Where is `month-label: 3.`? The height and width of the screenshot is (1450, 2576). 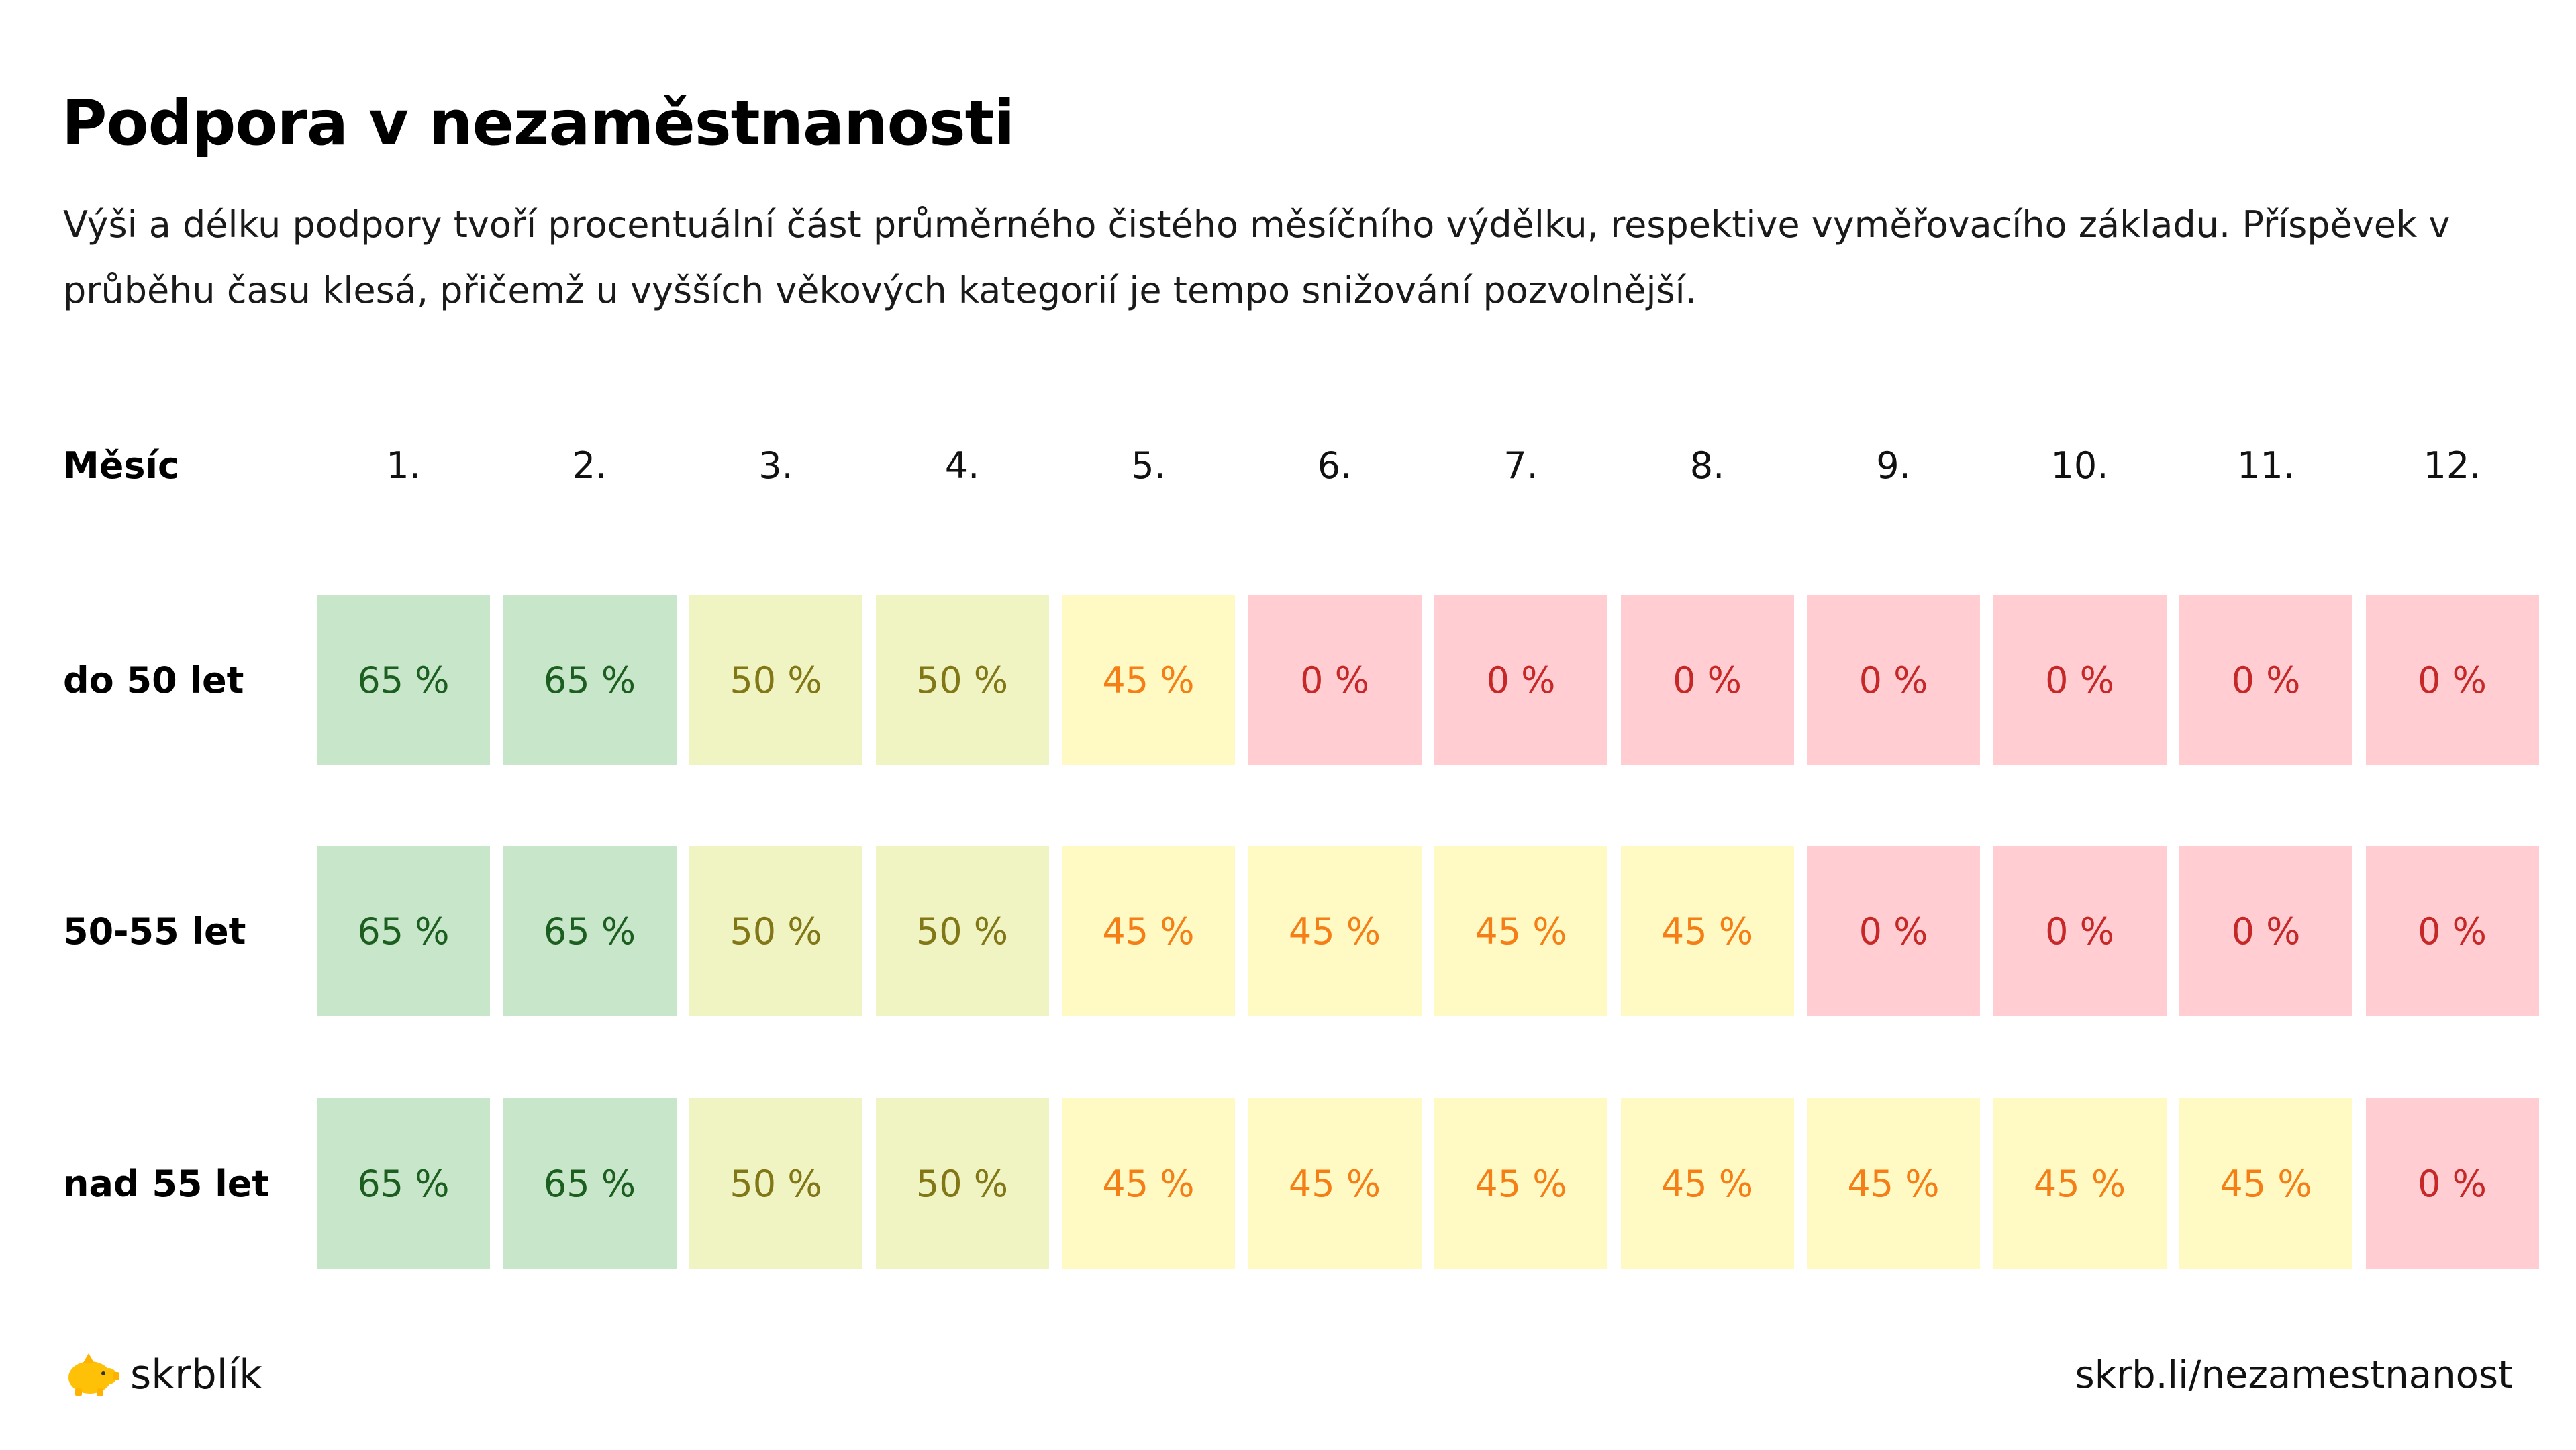
month-label: 3. is located at coordinates (775, 466).